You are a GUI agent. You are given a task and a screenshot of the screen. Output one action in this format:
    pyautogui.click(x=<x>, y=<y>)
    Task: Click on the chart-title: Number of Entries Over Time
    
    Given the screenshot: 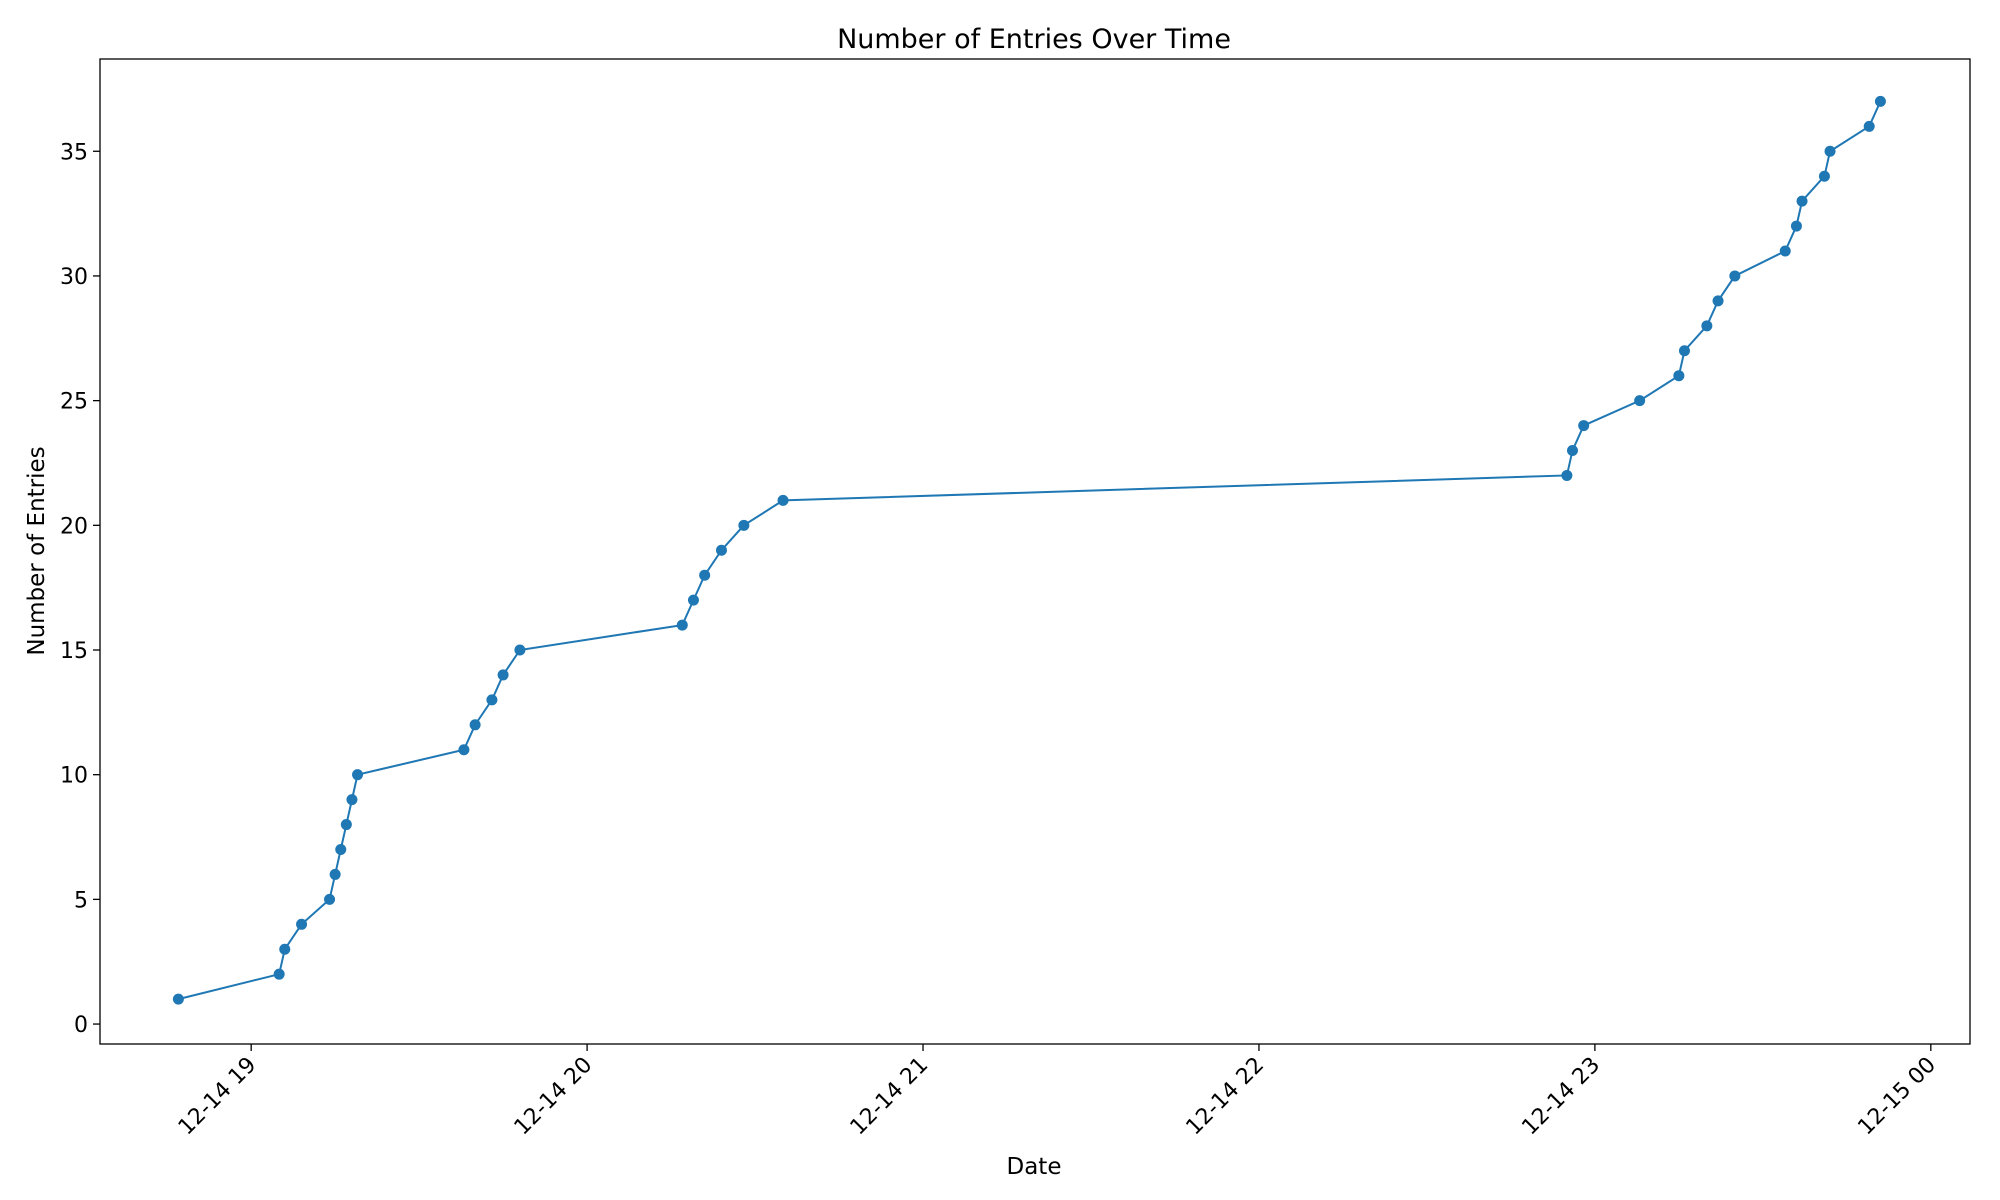 What is the action you would take?
    pyautogui.click(x=1034, y=39)
    